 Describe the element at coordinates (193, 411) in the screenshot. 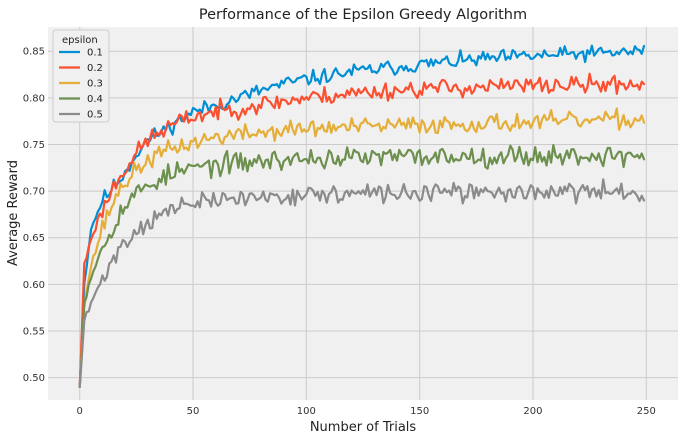

I see `x-tick-label: 50` at that location.